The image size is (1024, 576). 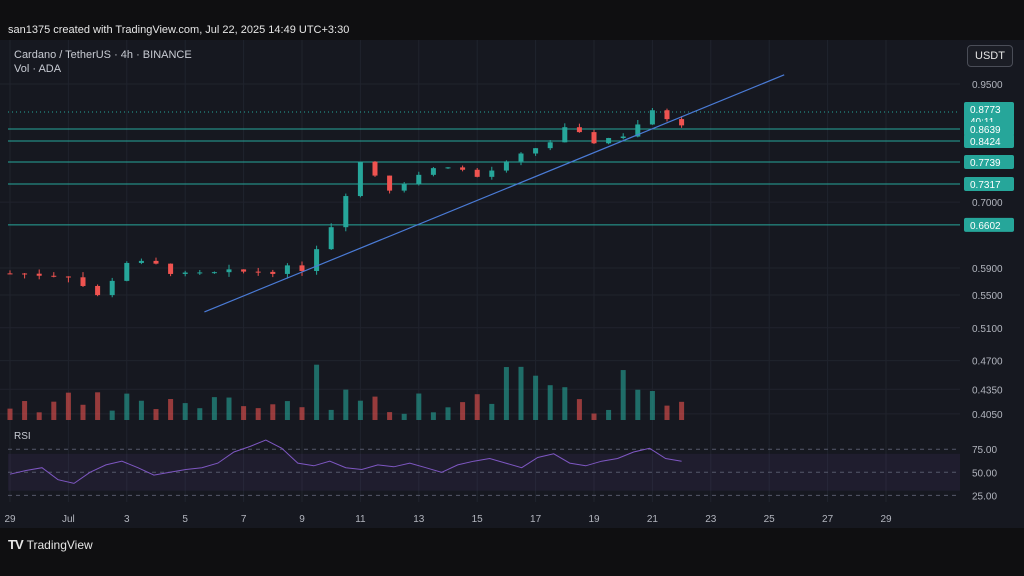 I want to click on price-tick-label: 0.5900, so click(x=987, y=269).